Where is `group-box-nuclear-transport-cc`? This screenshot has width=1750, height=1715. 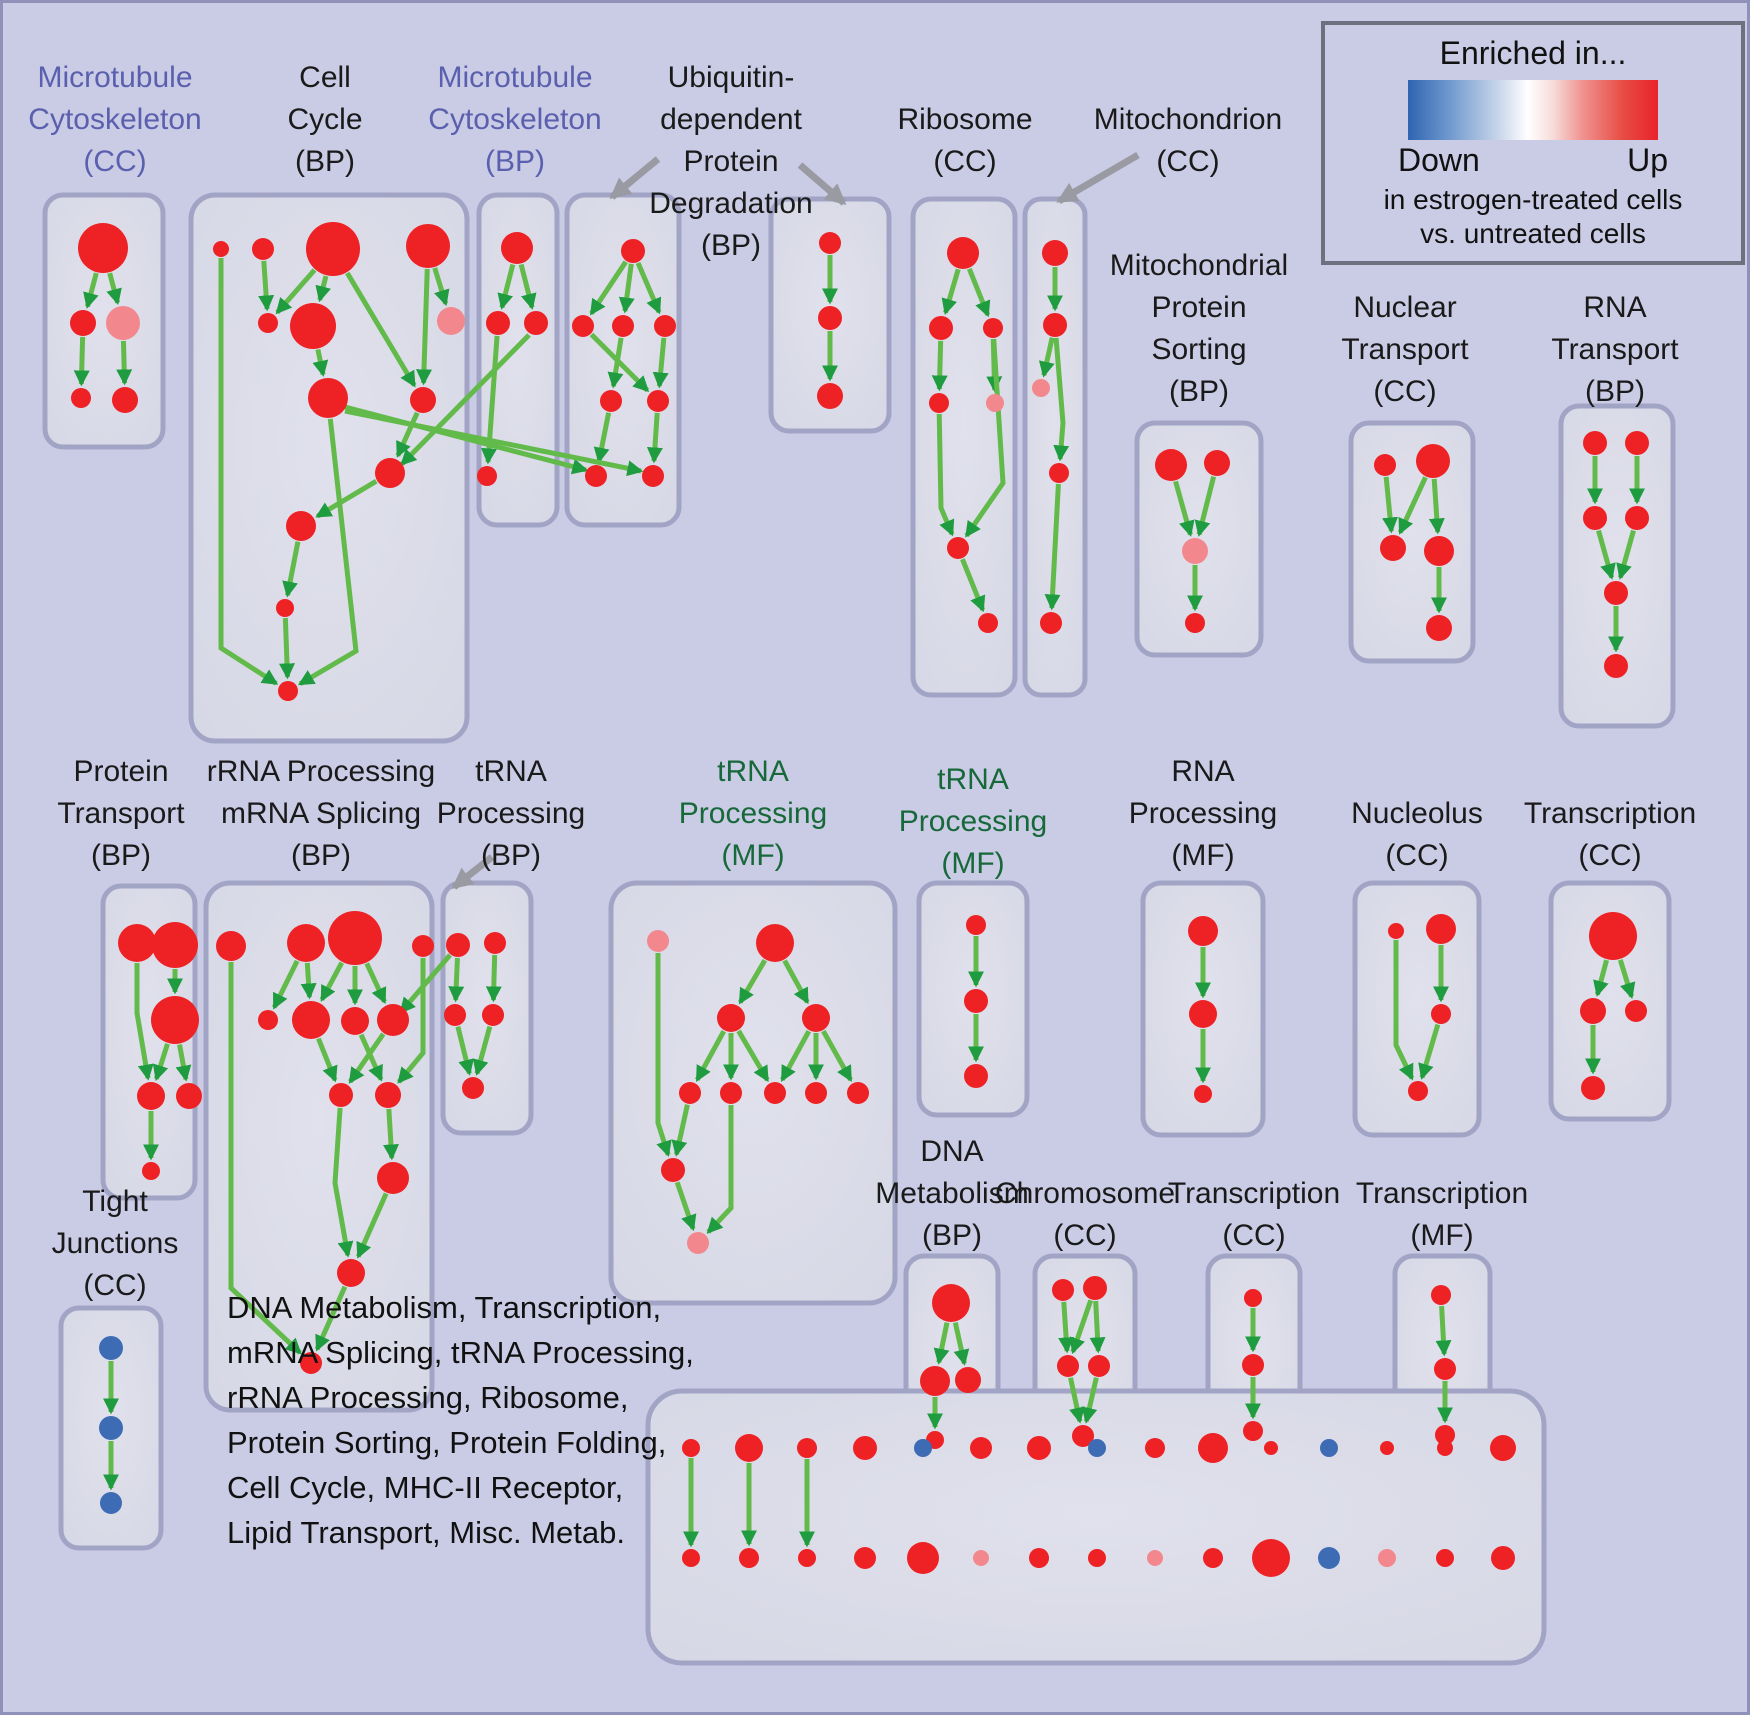 group-box-nuclear-transport-cc is located at coordinates (1412, 542).